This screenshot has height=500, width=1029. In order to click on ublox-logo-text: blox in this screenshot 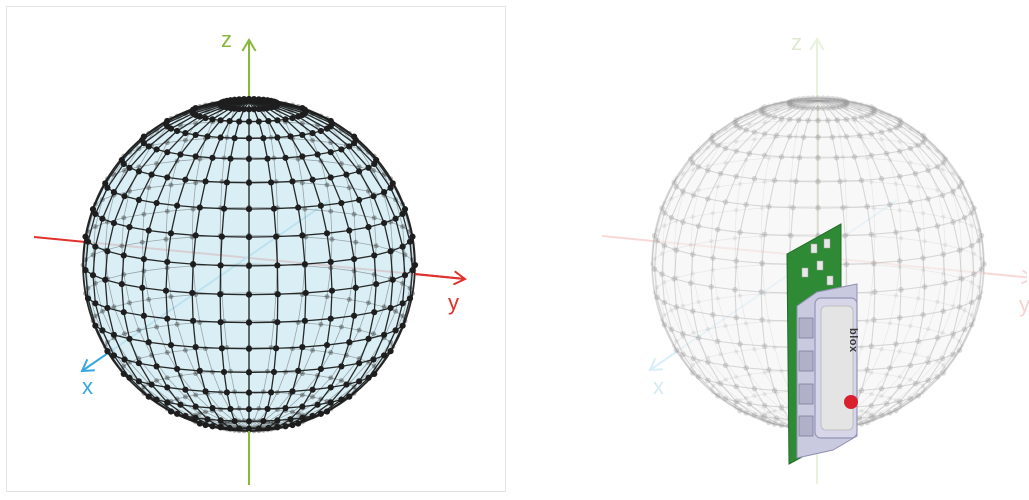, I will do `click(853, 340)`.